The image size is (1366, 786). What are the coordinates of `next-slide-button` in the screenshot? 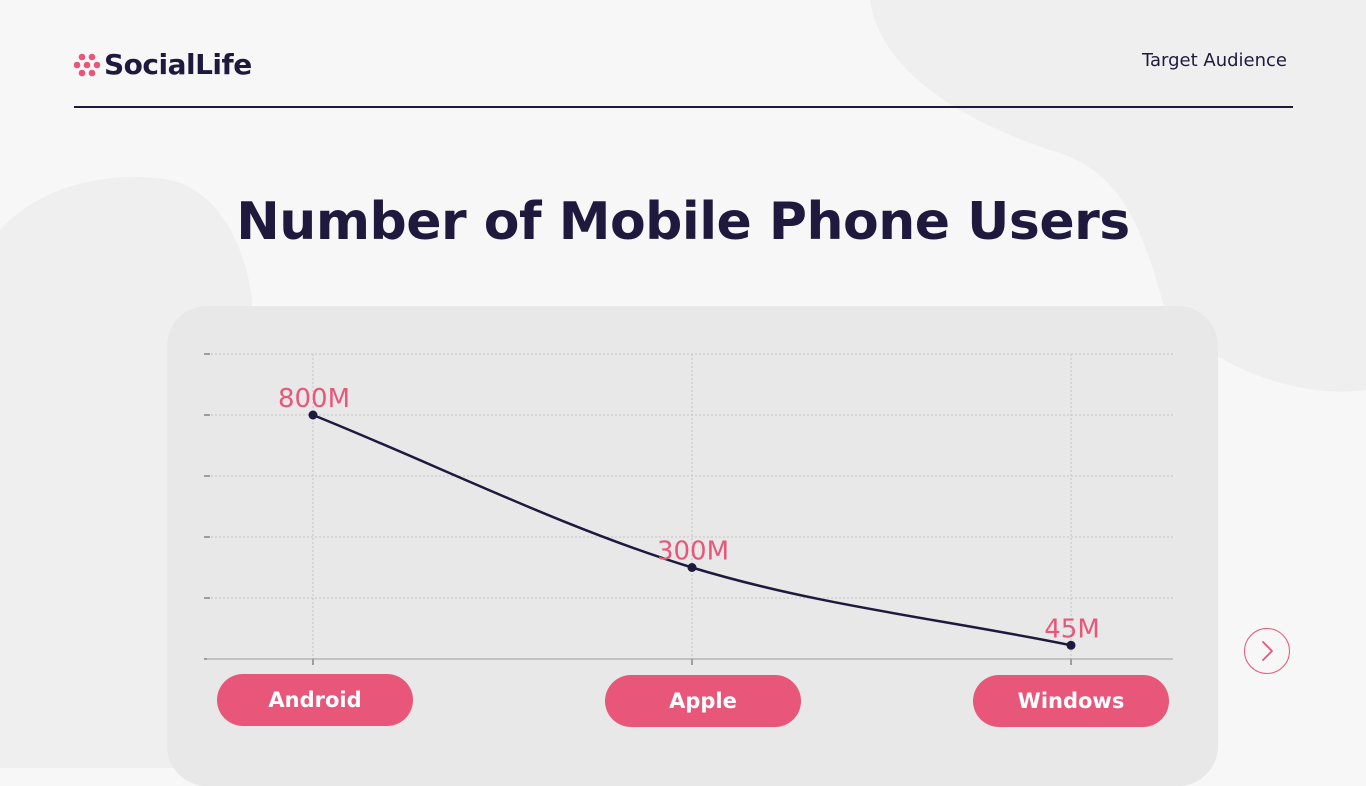 It's located at (1267, 651).